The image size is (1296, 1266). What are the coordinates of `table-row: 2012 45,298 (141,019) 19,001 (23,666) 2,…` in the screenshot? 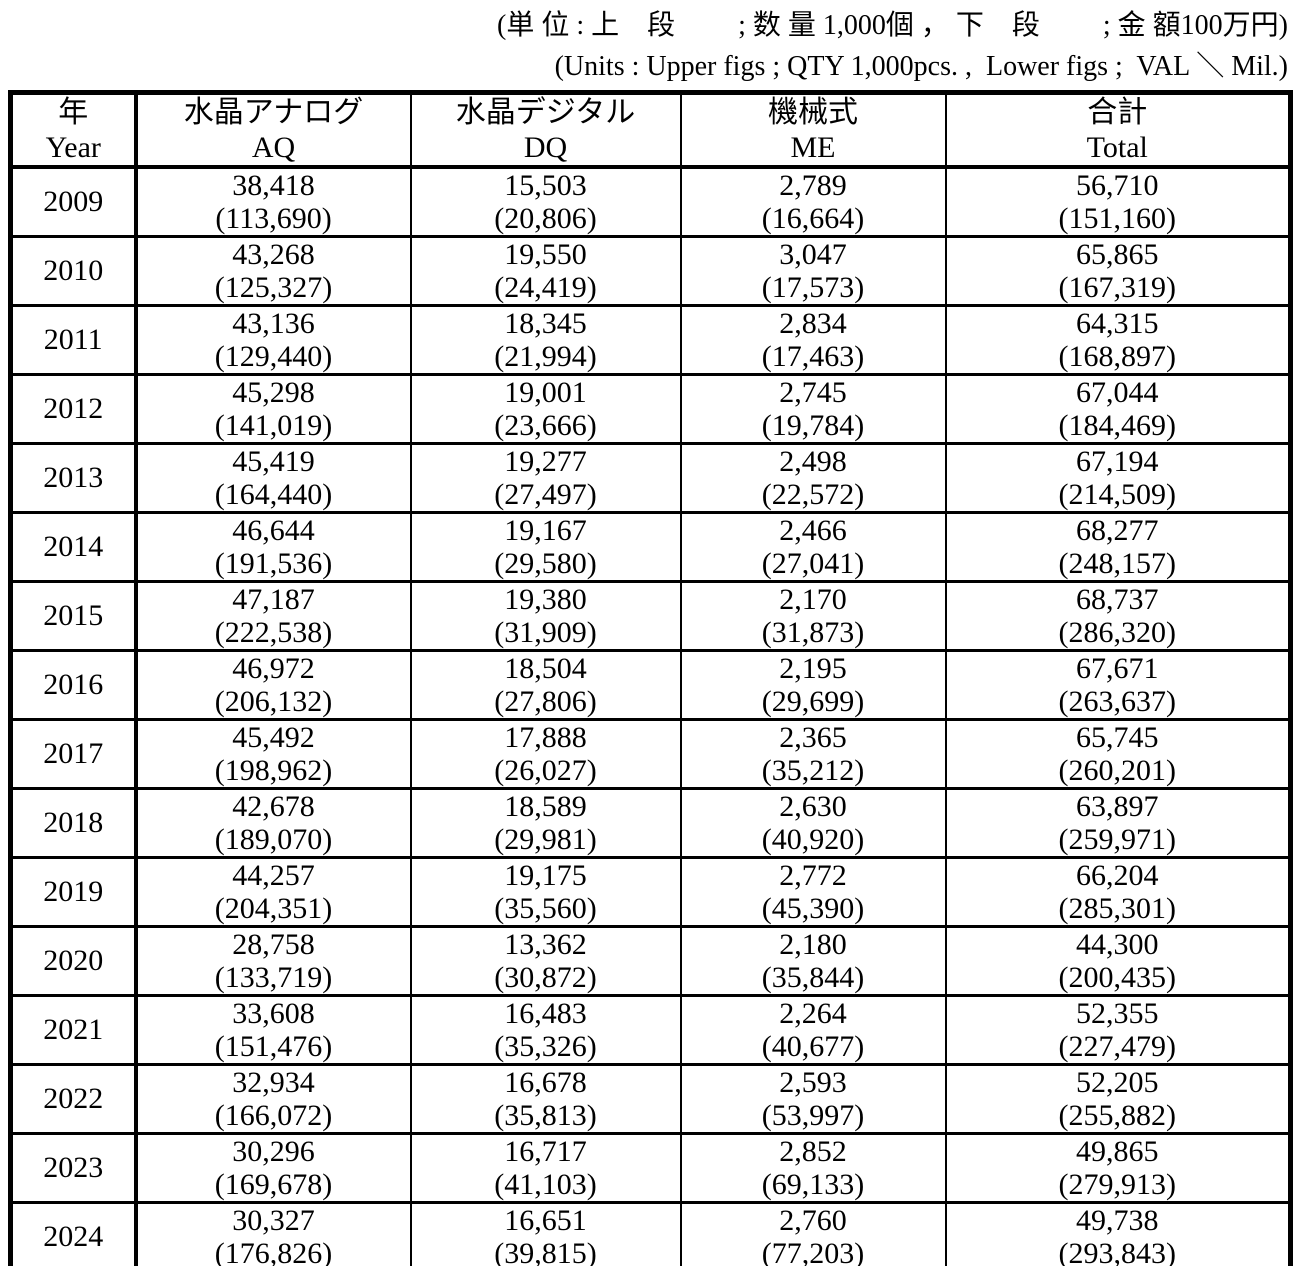 It's located at (650, 409).